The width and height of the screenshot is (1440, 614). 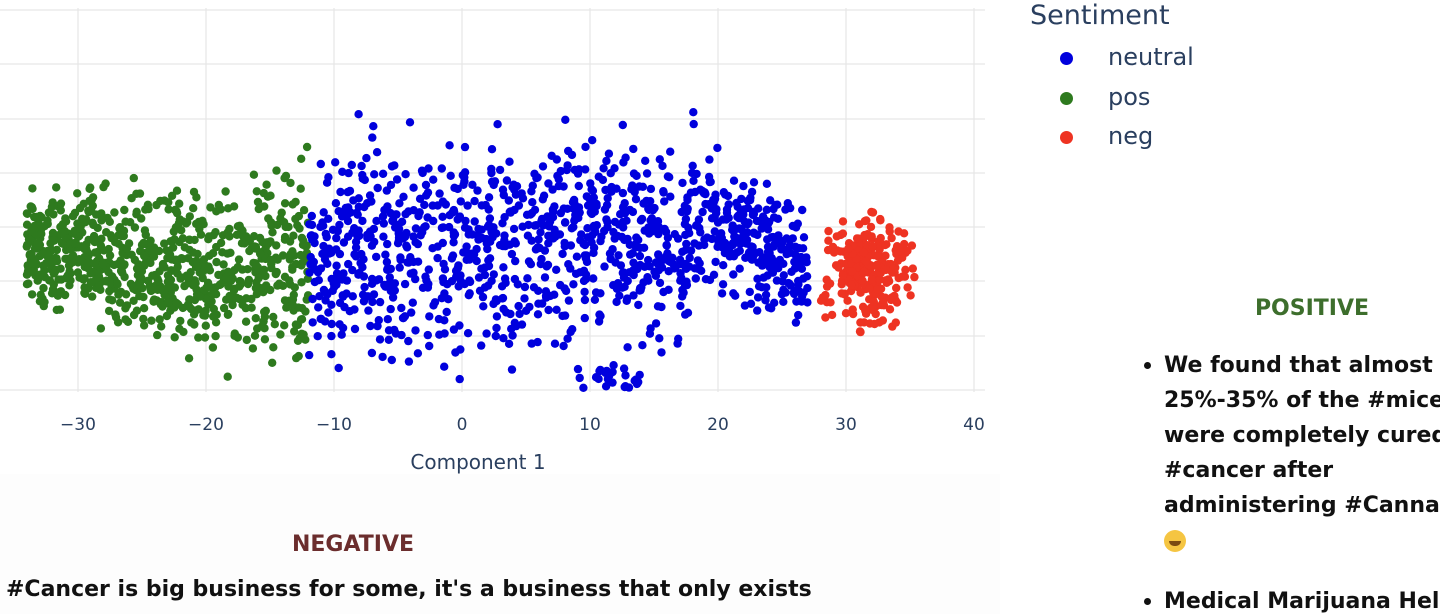 What do you see at coordinates (718, 425) in the screenshot?
I see `x-tick-label: 20` at bounding box center [718, 425].